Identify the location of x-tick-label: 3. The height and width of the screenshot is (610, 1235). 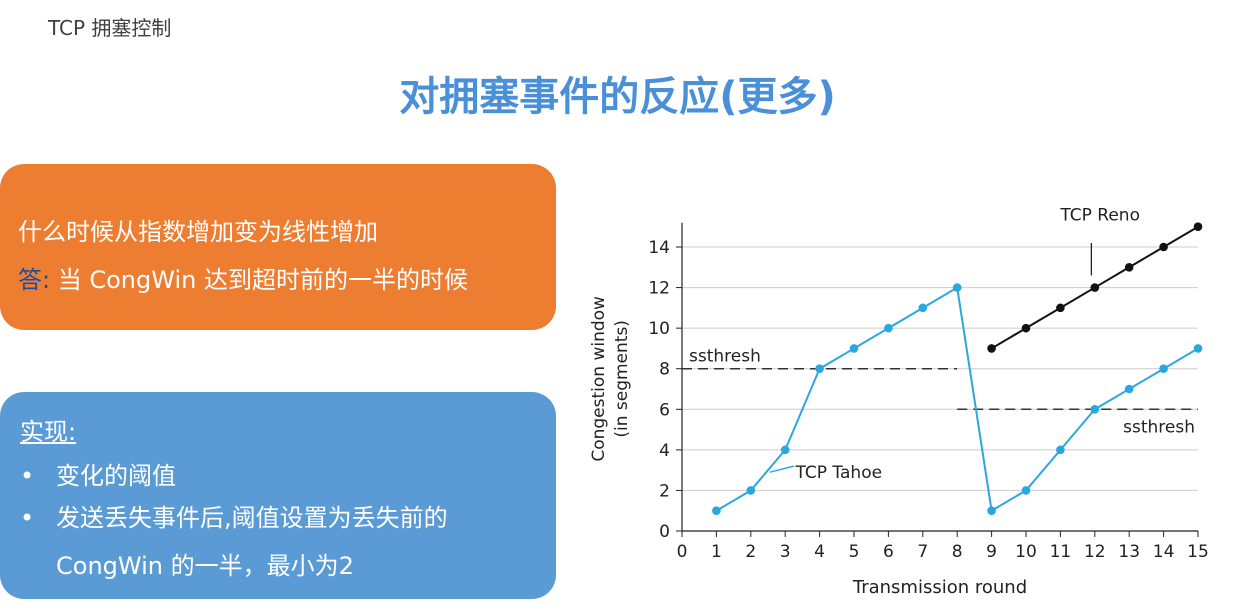
(785, 552).